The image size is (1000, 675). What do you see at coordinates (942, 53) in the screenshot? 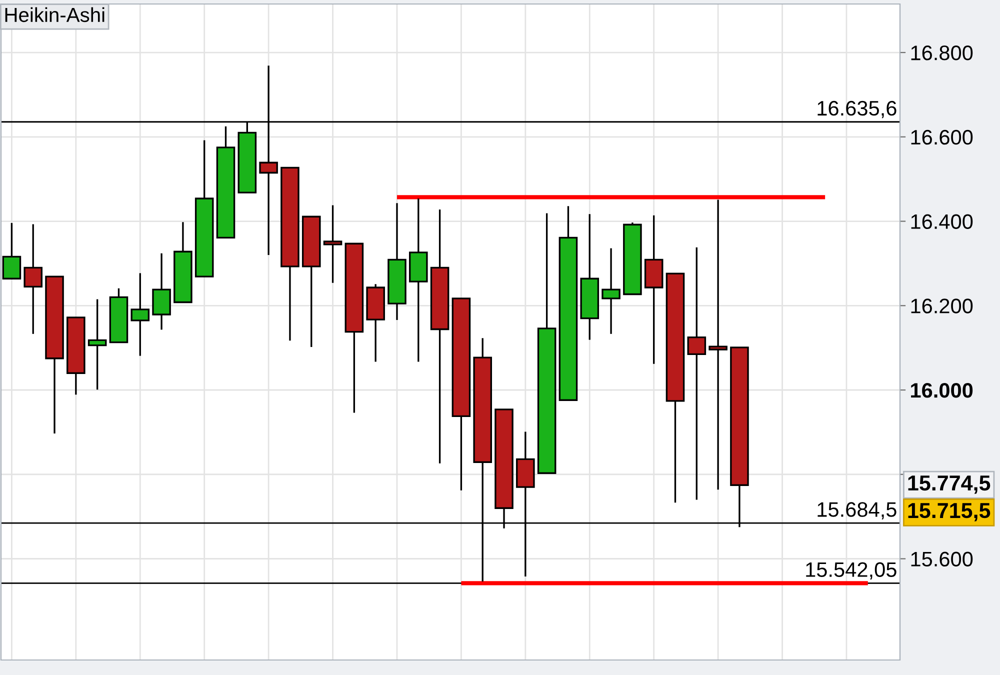
I see `y-tick-label: 16.800` at bounding box center [942, 53].